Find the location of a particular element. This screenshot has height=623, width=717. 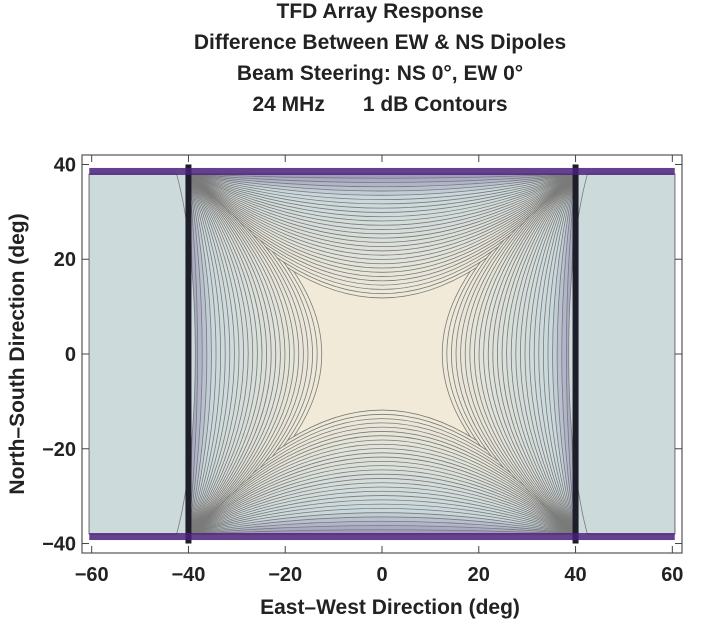

y-tick-label: 0 is located at coordinates (70, 355).